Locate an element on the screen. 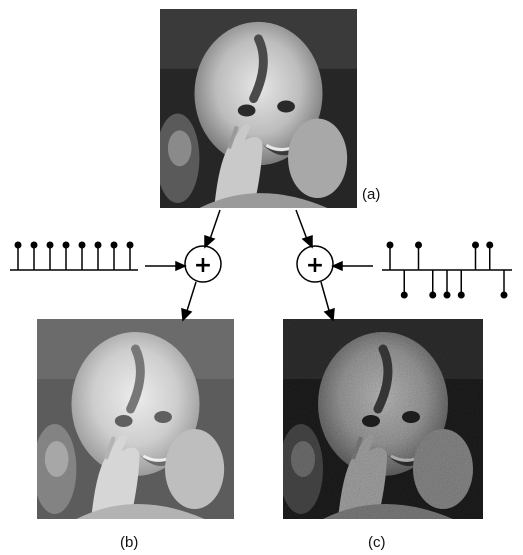 The width and height of the screenshot is (523, 555). adder-left-symbol: + is located at coordinates (203, 265).